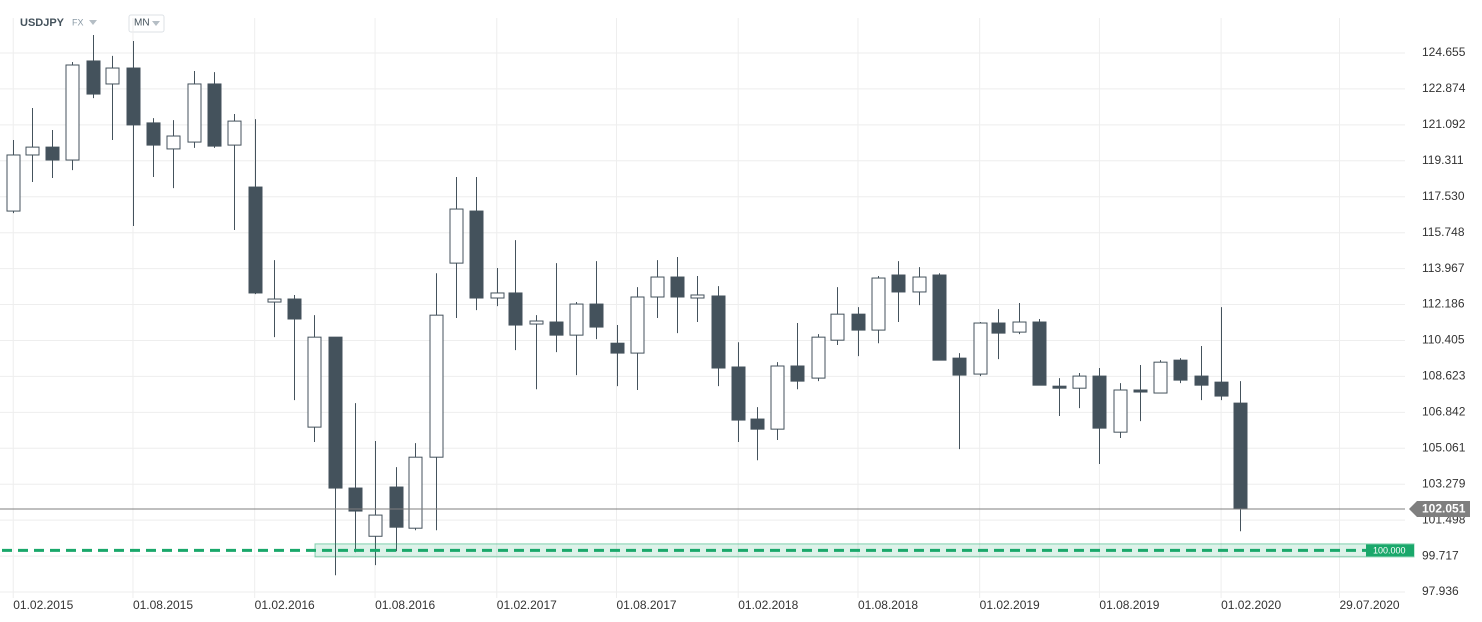  What do you see at coordinates (1370, 605) in the screenshot?
I see `x-tick-label: 29.07.2020` at bounding box center [1370, 605].